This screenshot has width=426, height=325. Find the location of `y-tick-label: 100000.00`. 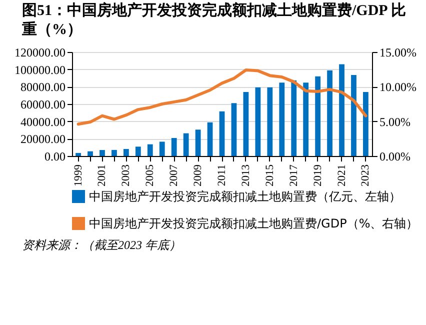

y-tick-label: 100000.00 is located at coordinates (40, 69).